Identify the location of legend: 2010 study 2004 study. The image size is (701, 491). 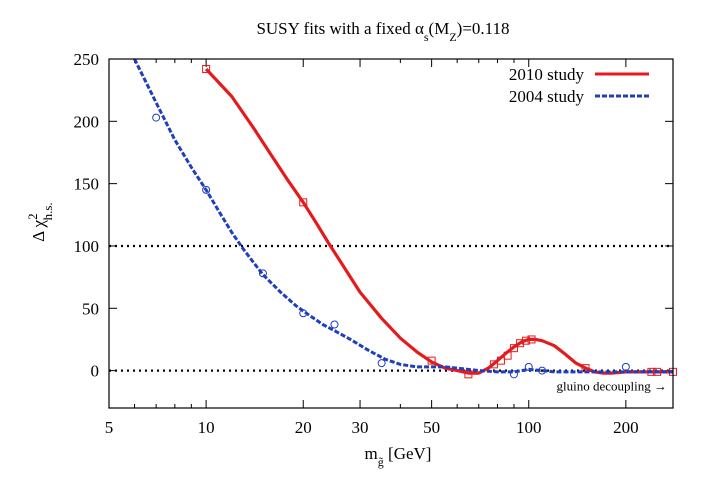
(579, 85).